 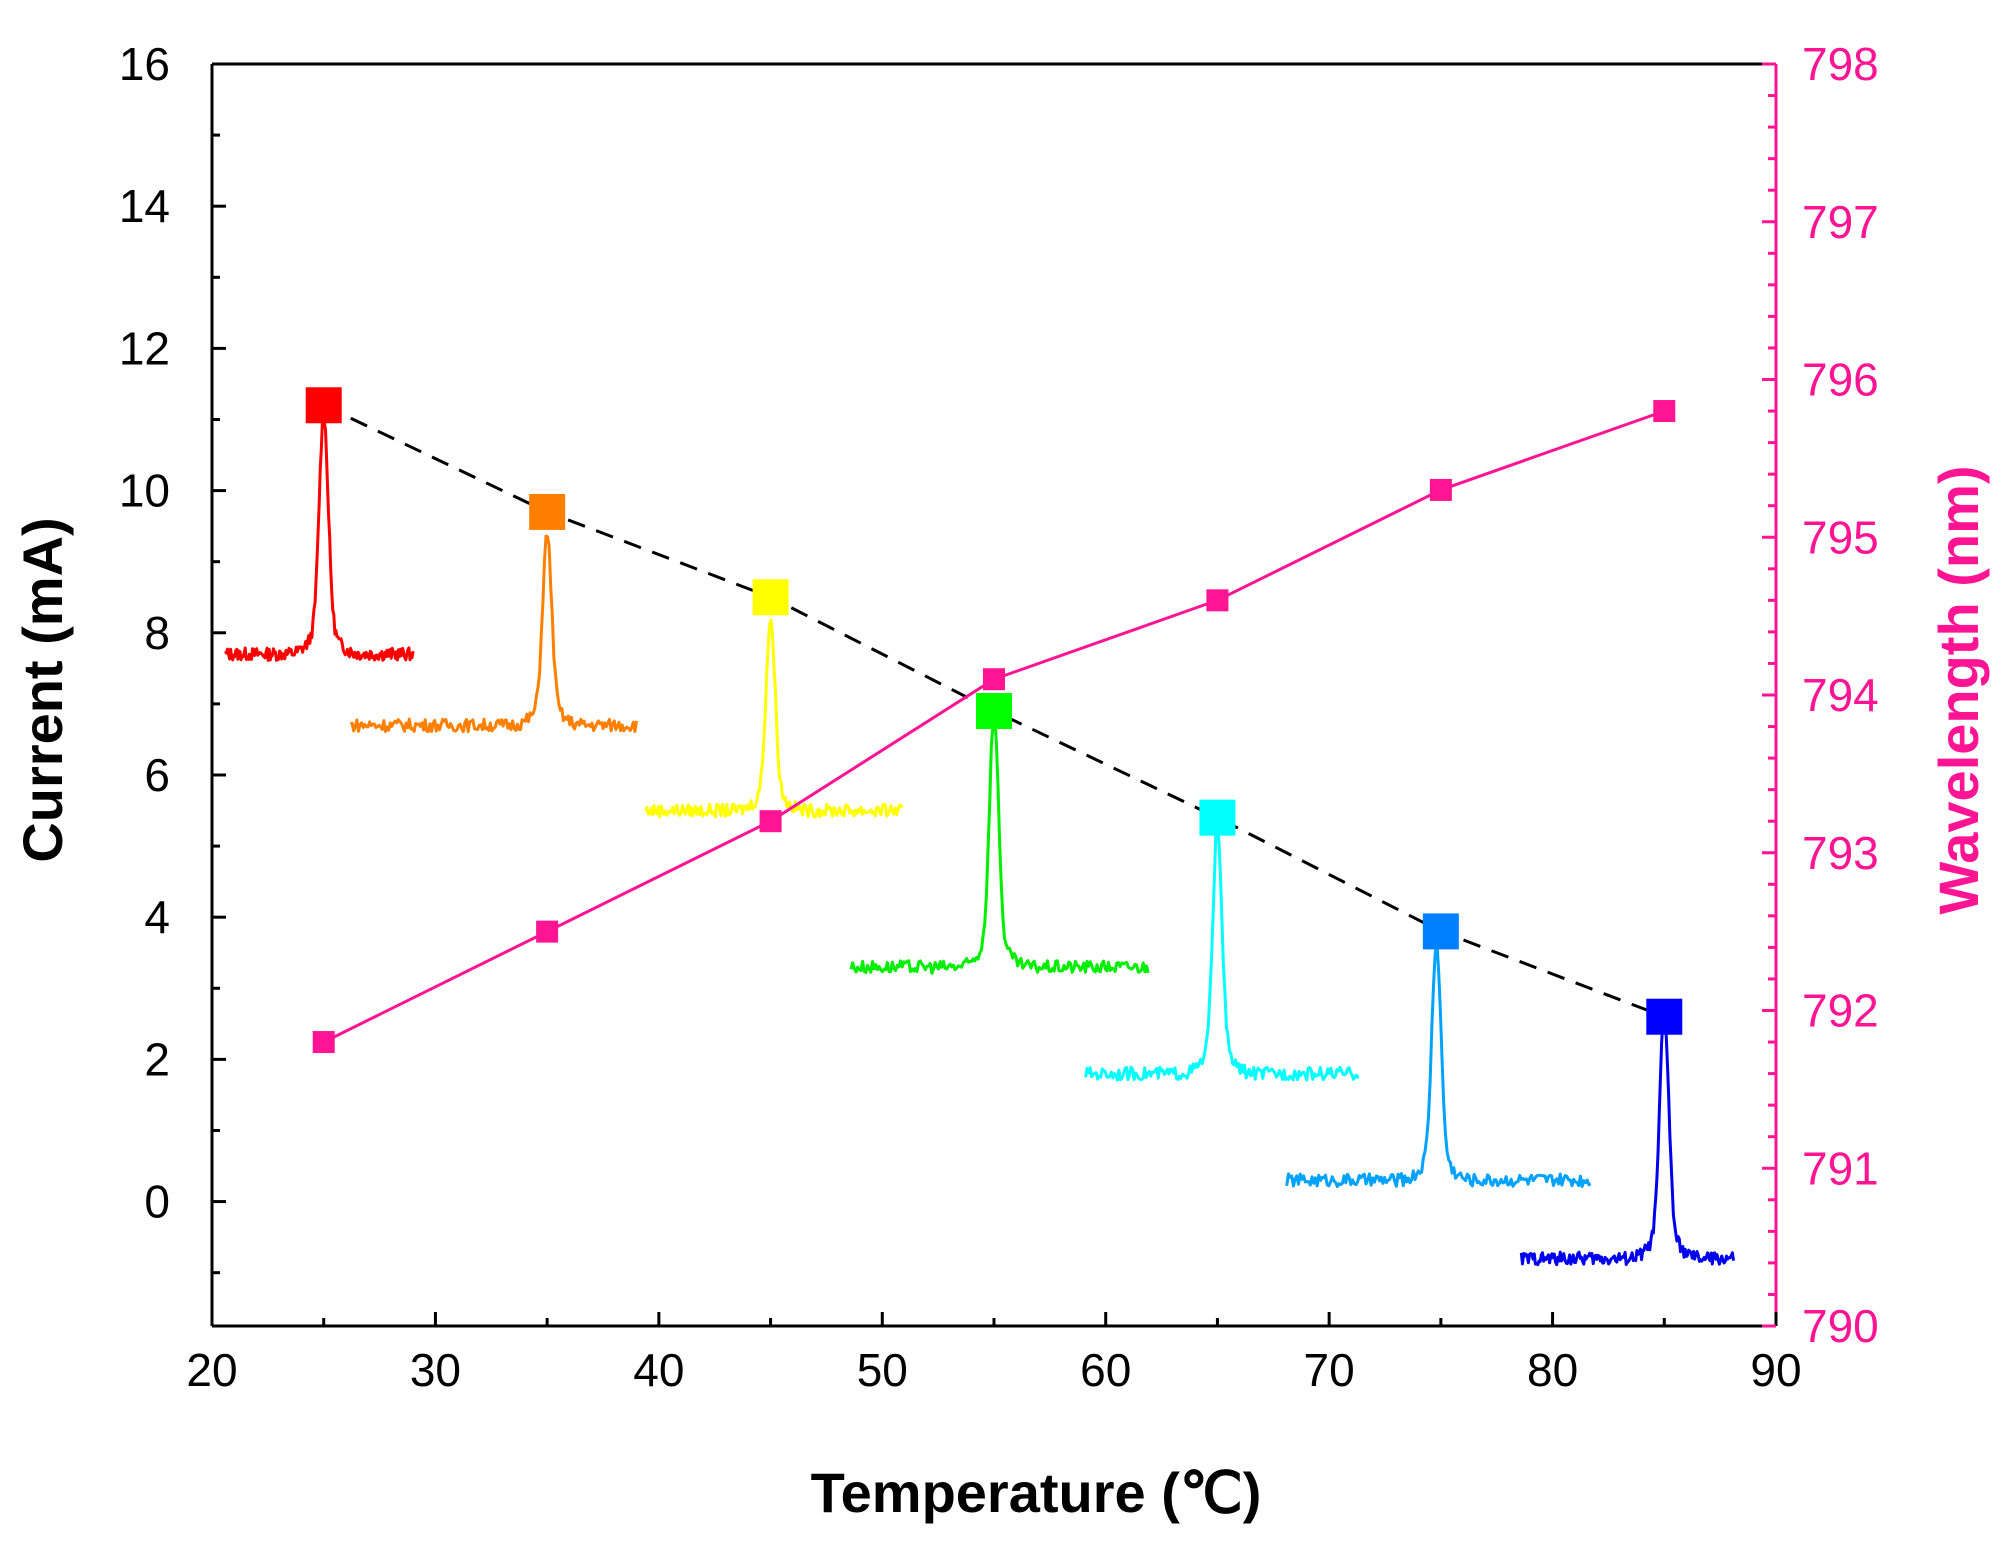 What do you see at coordinates (1329, 1370) in the screenshot?
I see `x-tick-label: 70` at bounding box center [1329, 1370].